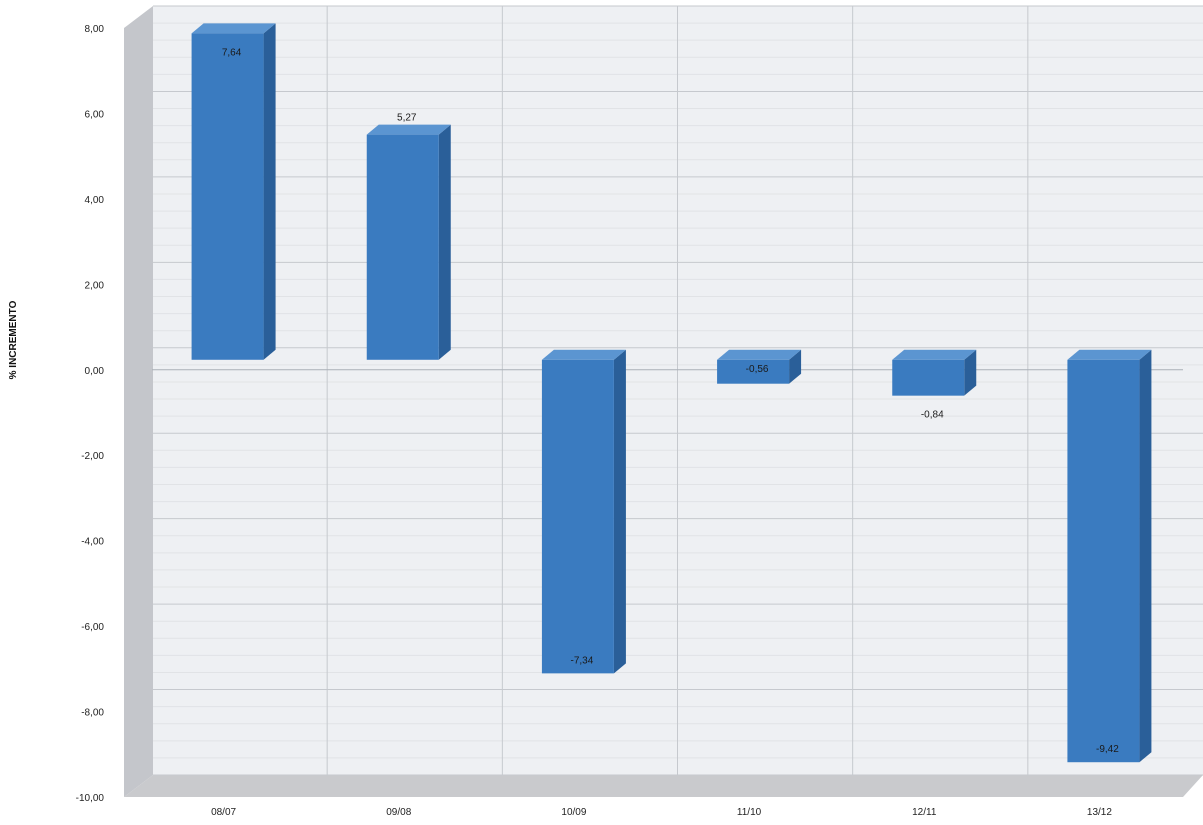 This screenshot has height=825, width=1203. I want to click on bar-11/10, so click(759, 366).